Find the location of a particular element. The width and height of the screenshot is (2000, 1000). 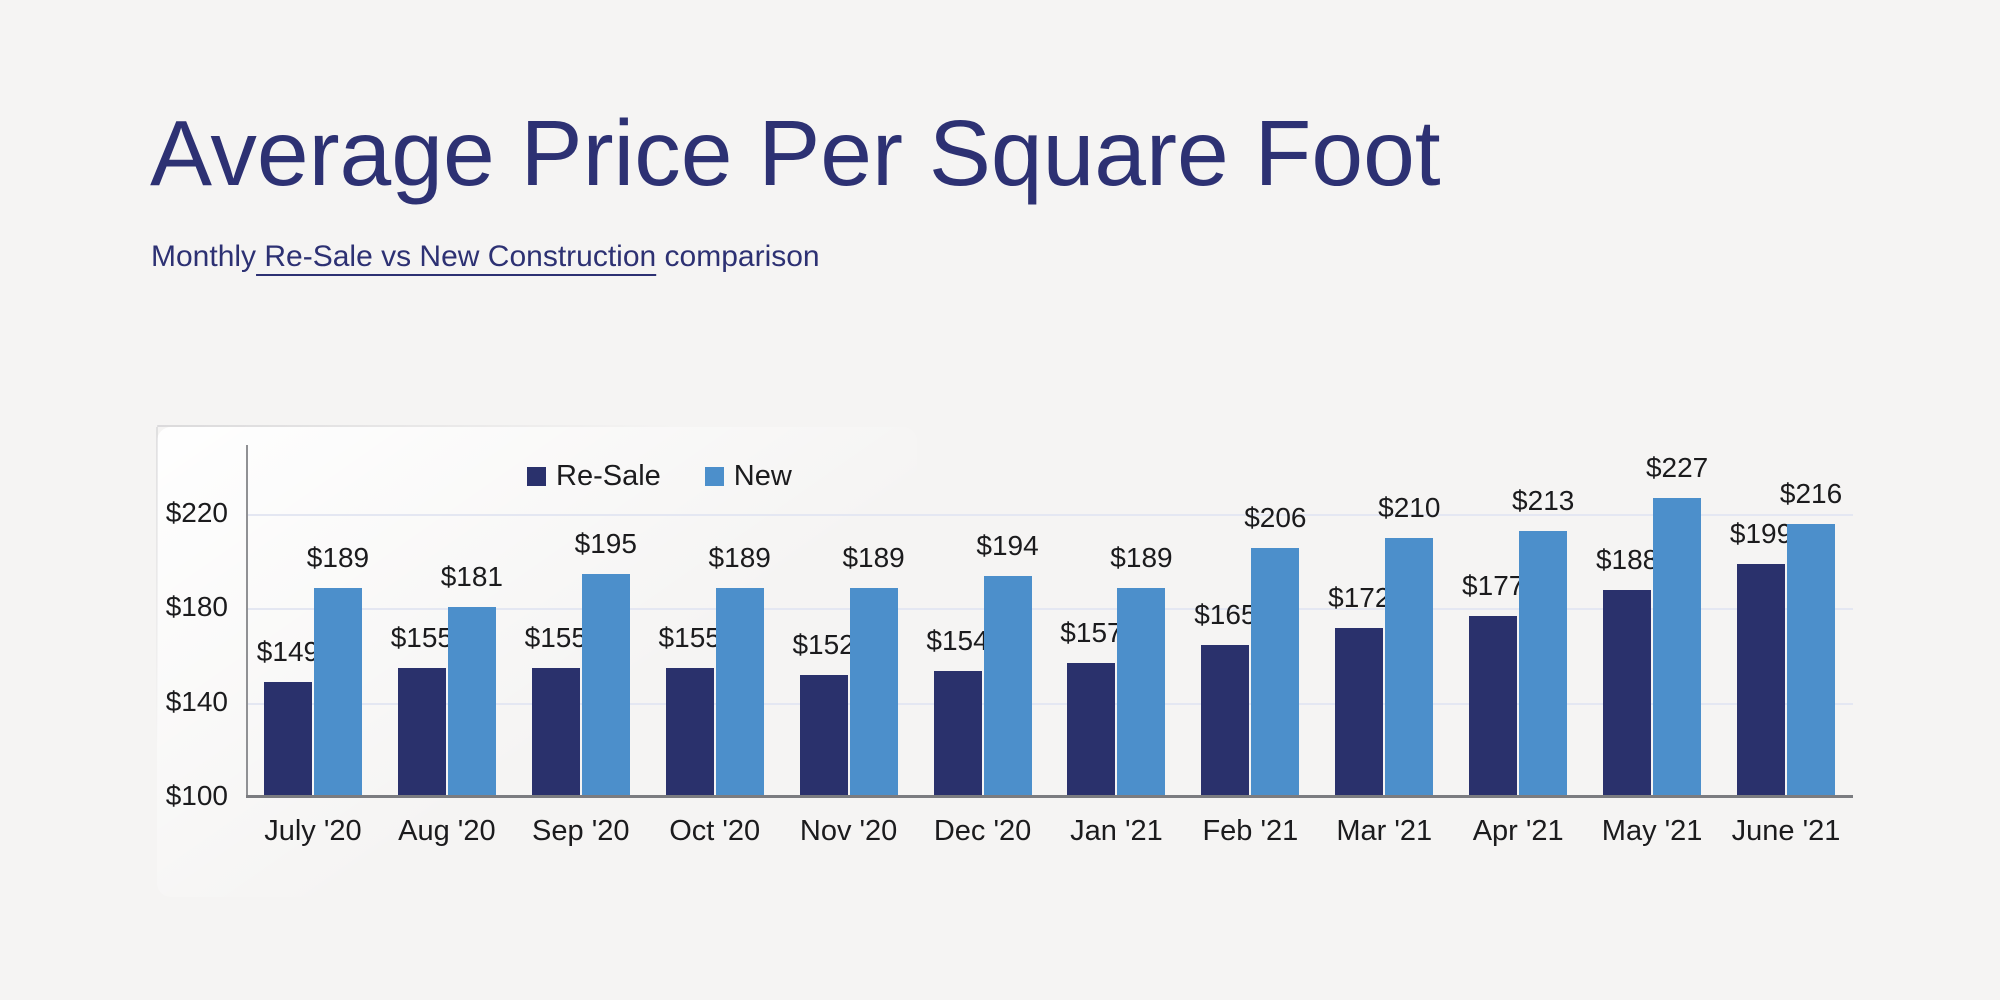

bar-group: $157 $189 Jan '21 is located at coordinates (1117, 646).